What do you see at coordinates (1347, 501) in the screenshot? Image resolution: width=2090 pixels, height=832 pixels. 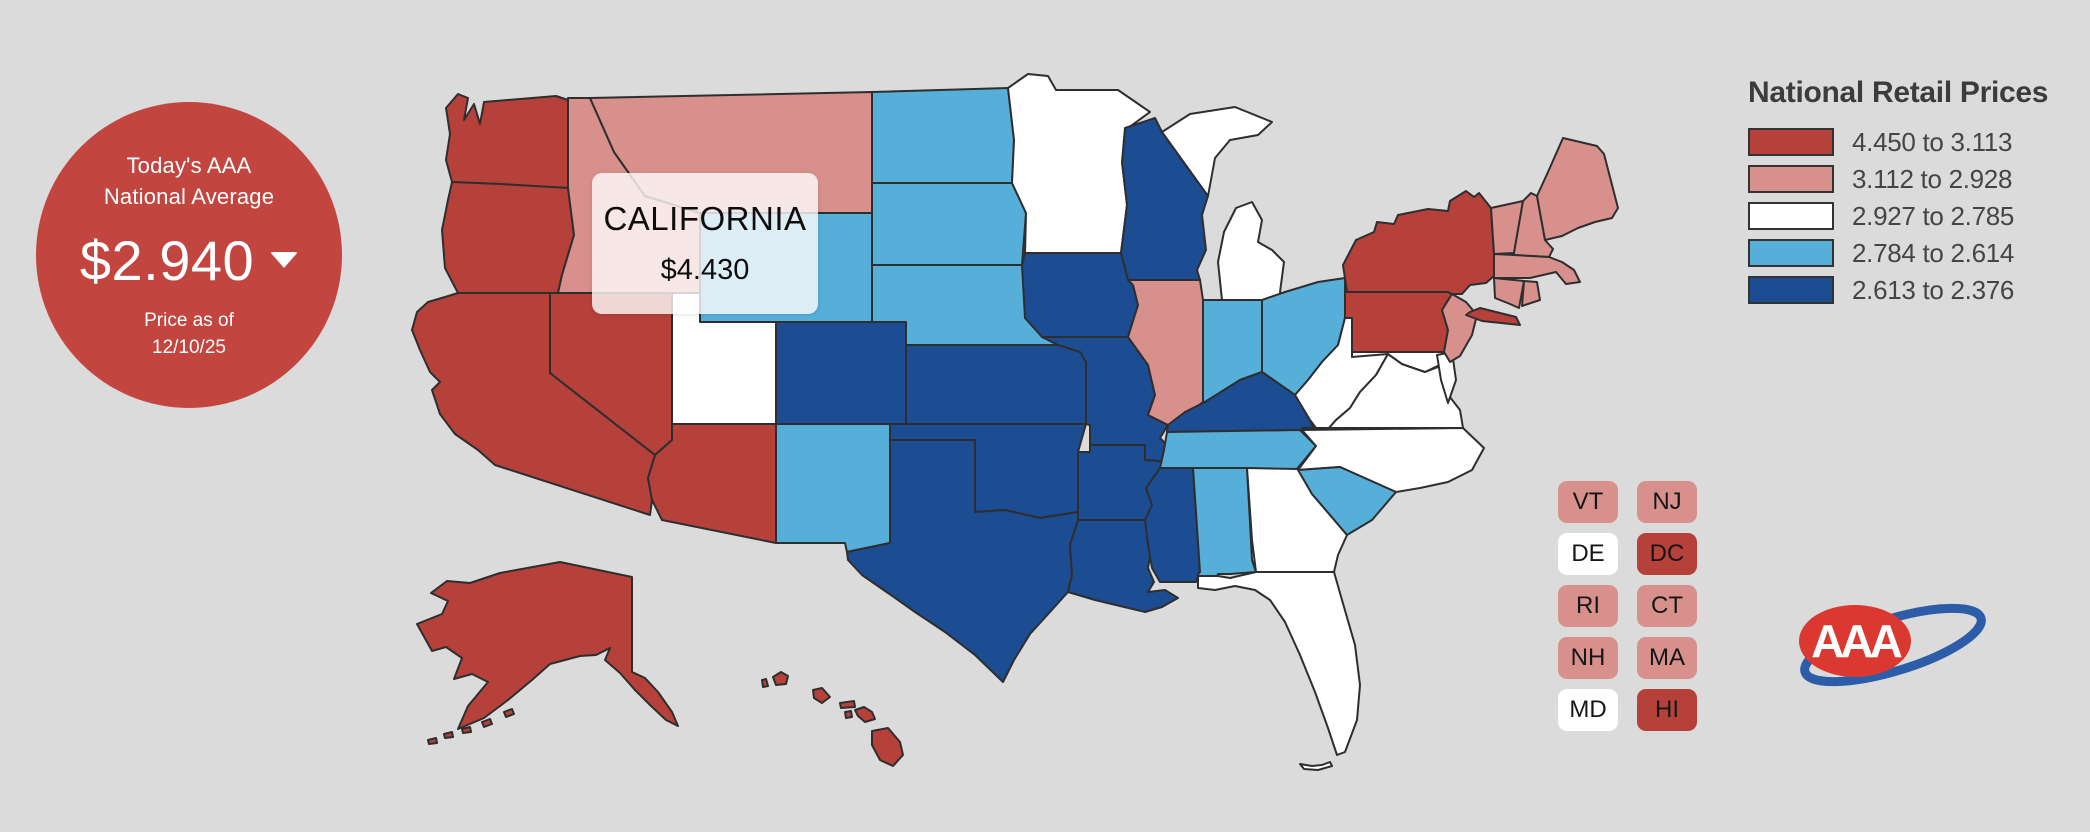 I see `state-SC` at bounding box center [1347, 501].